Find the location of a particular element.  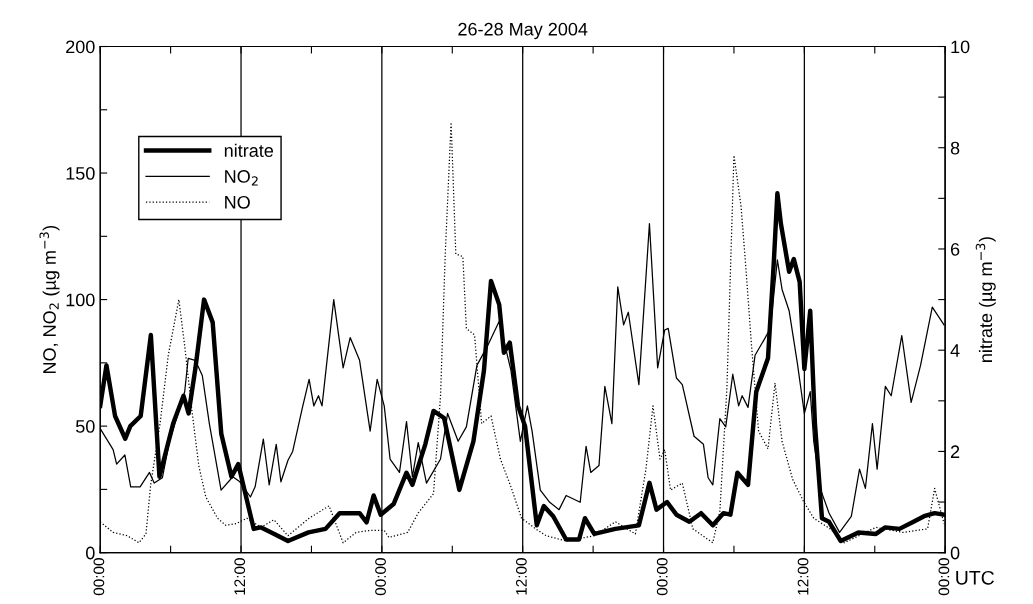

legend-label: NO$_{2}$ is located at coordinates (241, 178).